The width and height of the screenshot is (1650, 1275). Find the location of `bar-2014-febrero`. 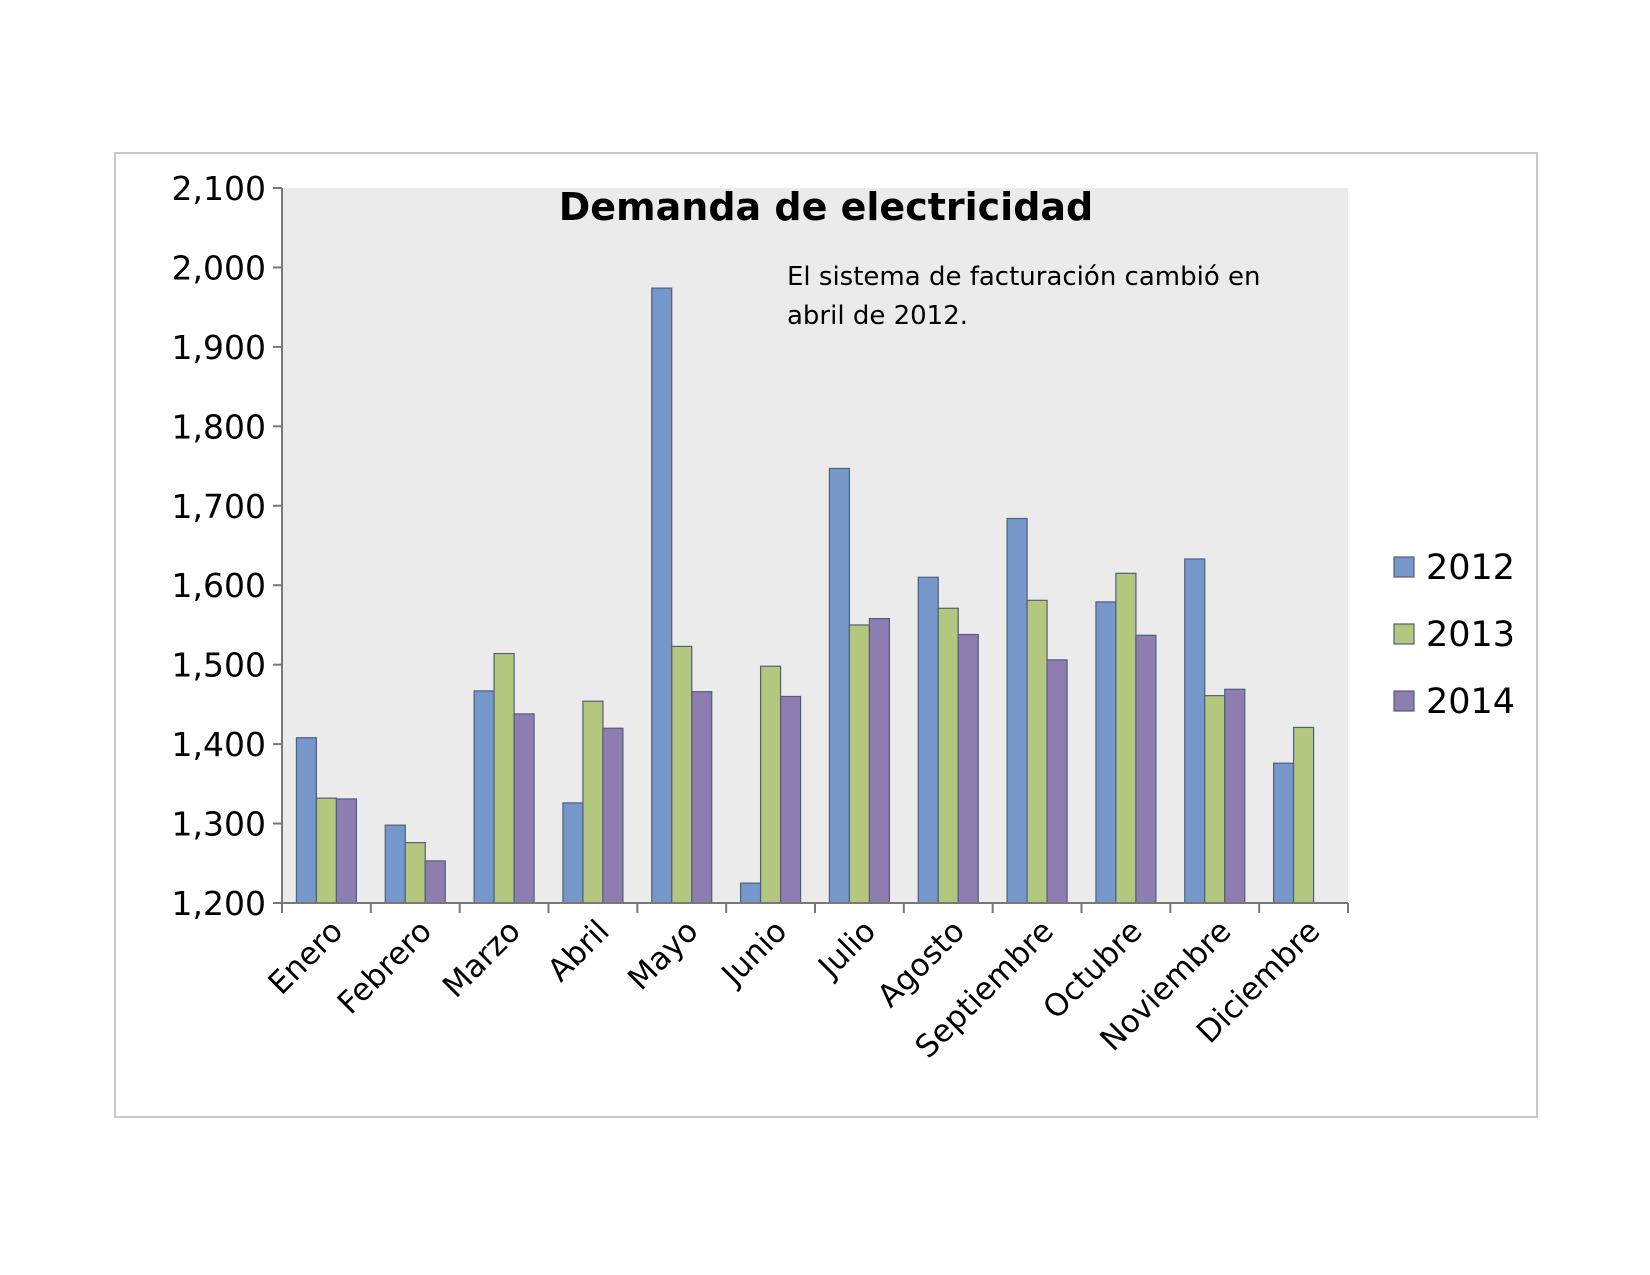

bar-2014-febrero is located at coordinates (435, 882).